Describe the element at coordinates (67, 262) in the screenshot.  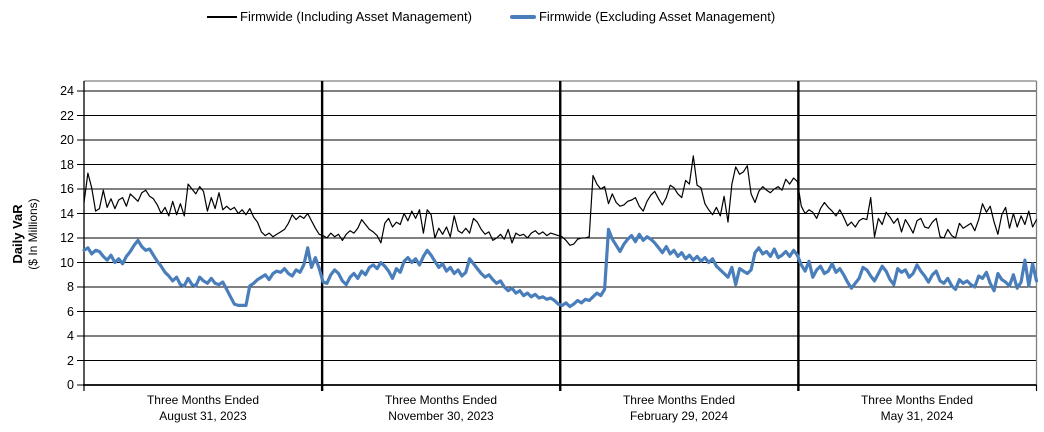
I see `y-tick-label: 10` at that location.